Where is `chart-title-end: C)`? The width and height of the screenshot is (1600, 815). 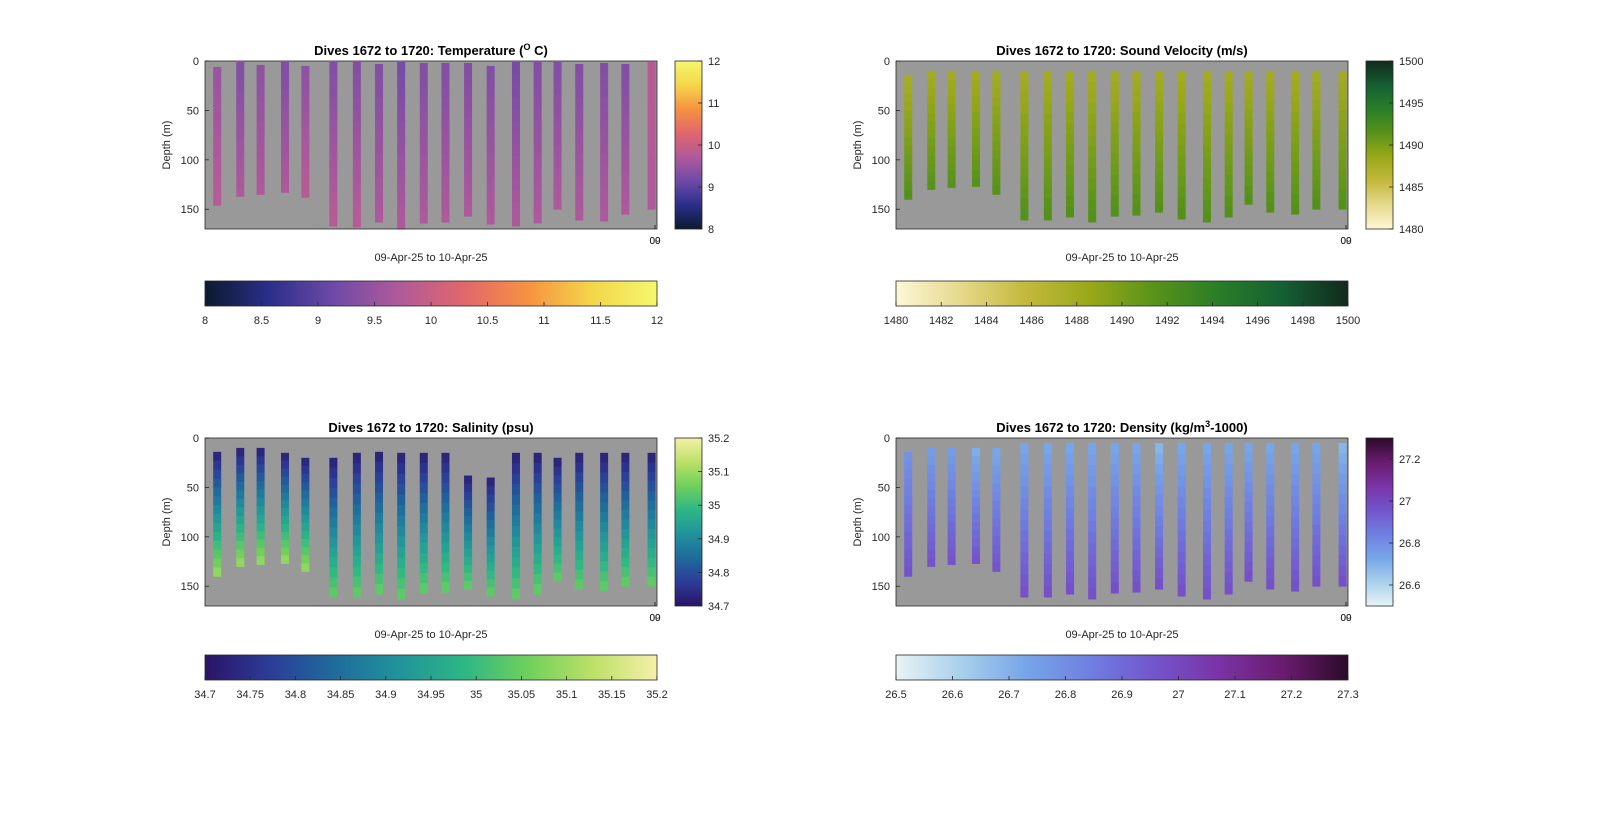 chart-title-end: C) is located at coordinates (538, 50).